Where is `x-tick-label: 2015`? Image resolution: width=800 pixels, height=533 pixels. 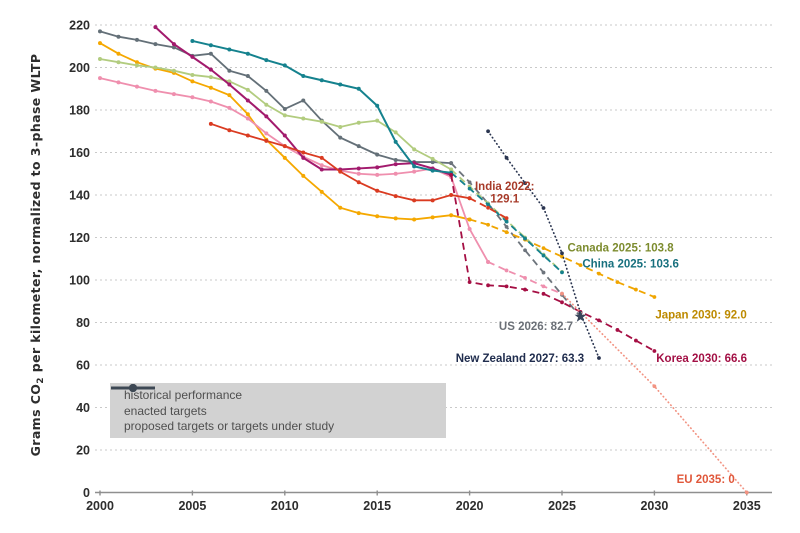
x-tick-label: 2015 is located at coordinates (377, 506).